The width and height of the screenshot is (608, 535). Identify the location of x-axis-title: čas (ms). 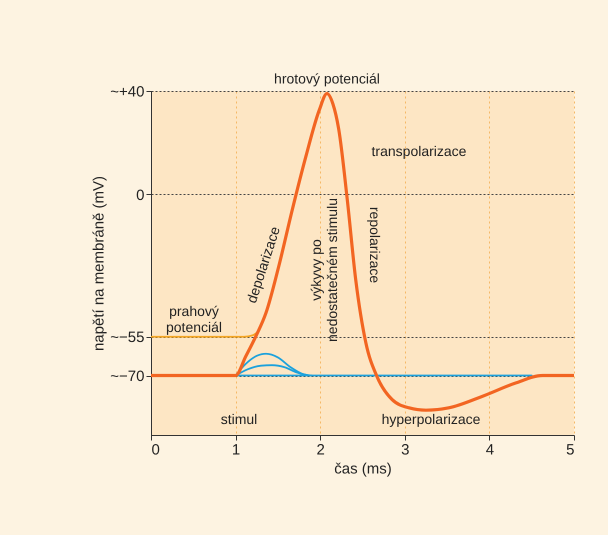
(363, 469).